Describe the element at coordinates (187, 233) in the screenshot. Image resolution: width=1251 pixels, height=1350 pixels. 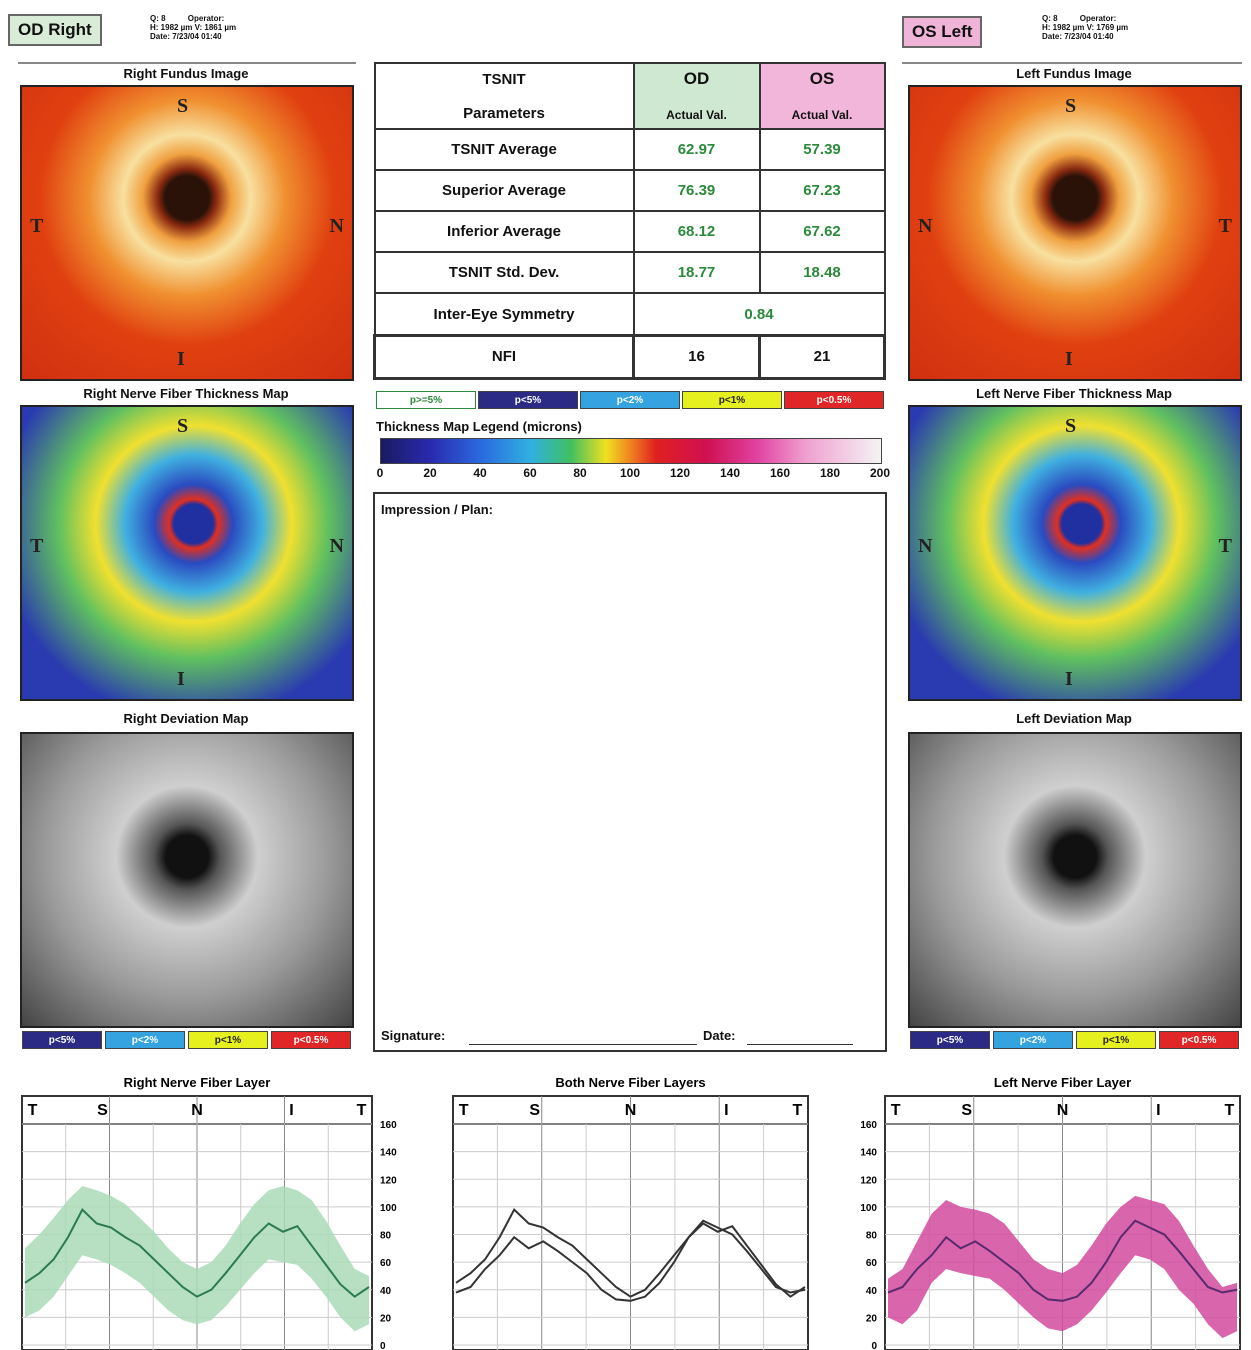
I see `panel-image: S T N I` at that location.